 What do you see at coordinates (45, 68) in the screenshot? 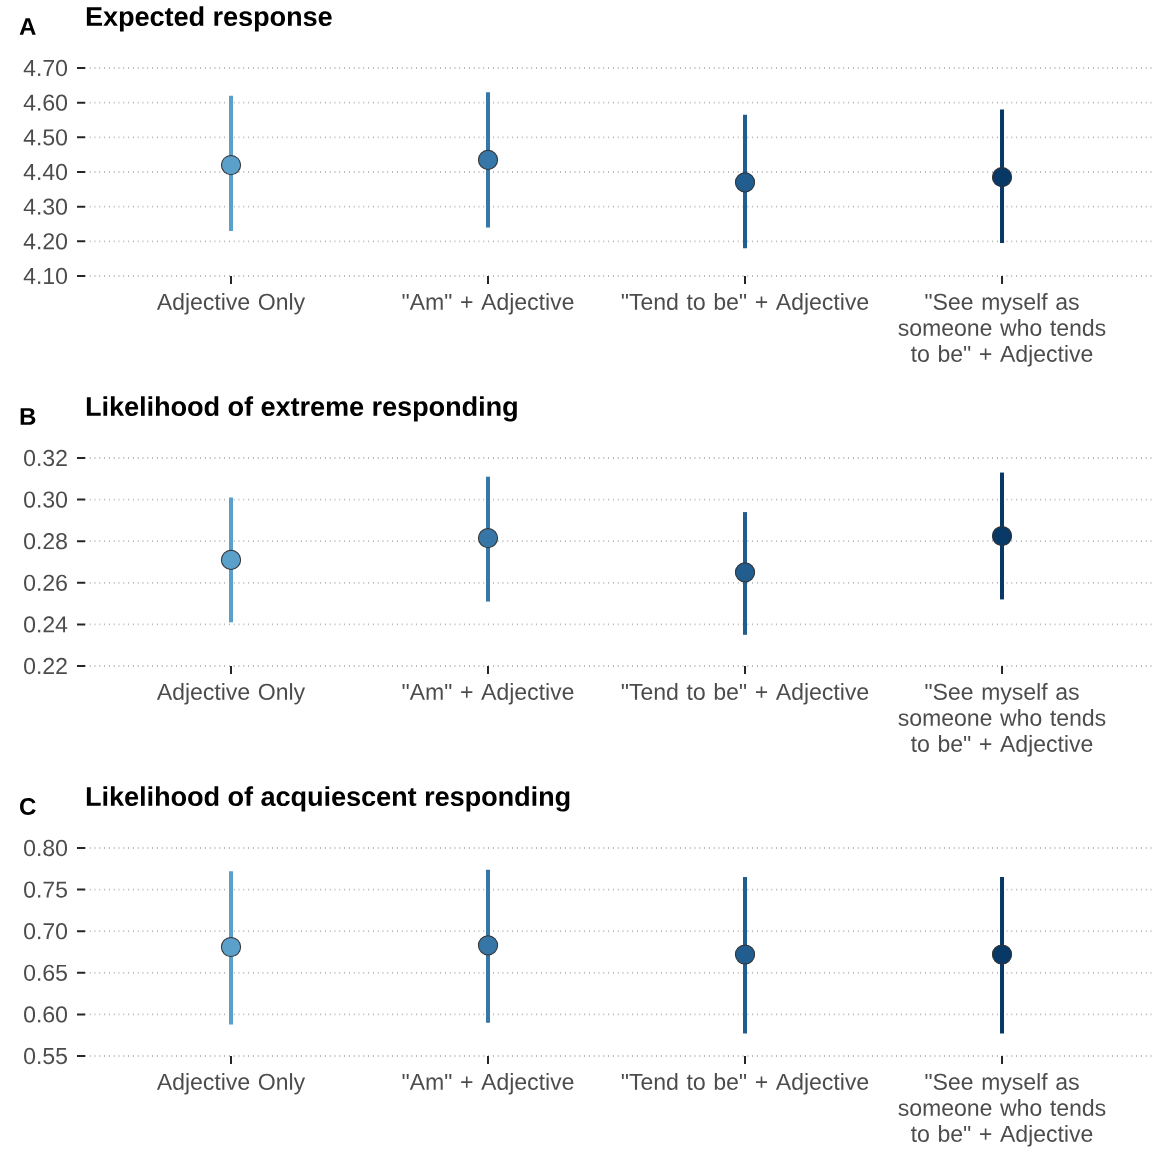
I see `y-tick-label: 4.70` at bounding box center [45, 68].